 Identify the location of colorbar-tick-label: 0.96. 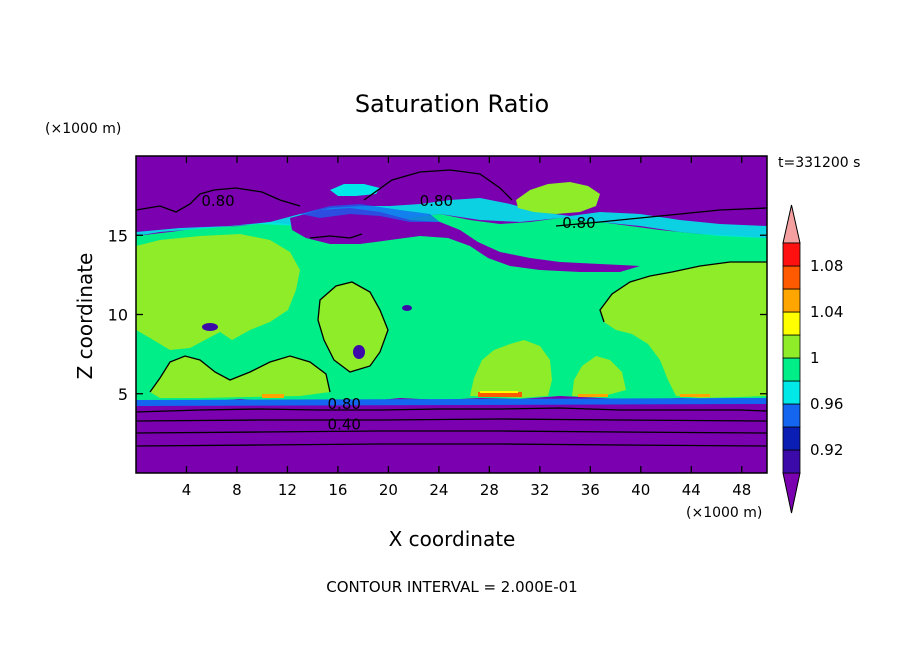
(826, 404).